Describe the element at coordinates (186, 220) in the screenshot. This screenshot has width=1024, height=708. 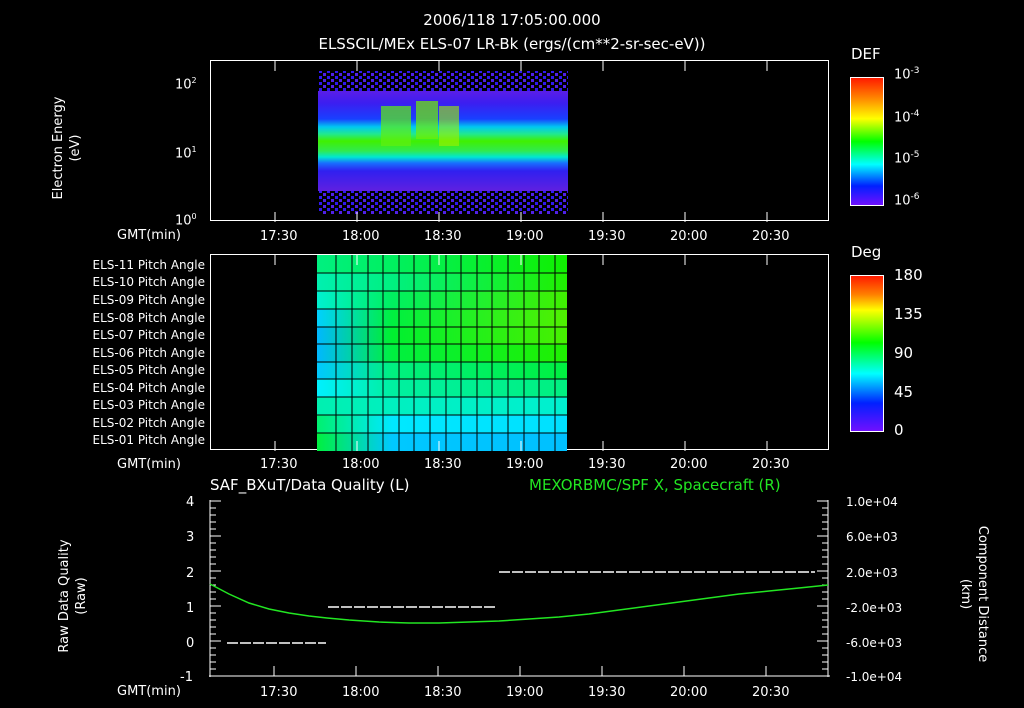
I see `energy-tick-1: 10⁰` at that location.